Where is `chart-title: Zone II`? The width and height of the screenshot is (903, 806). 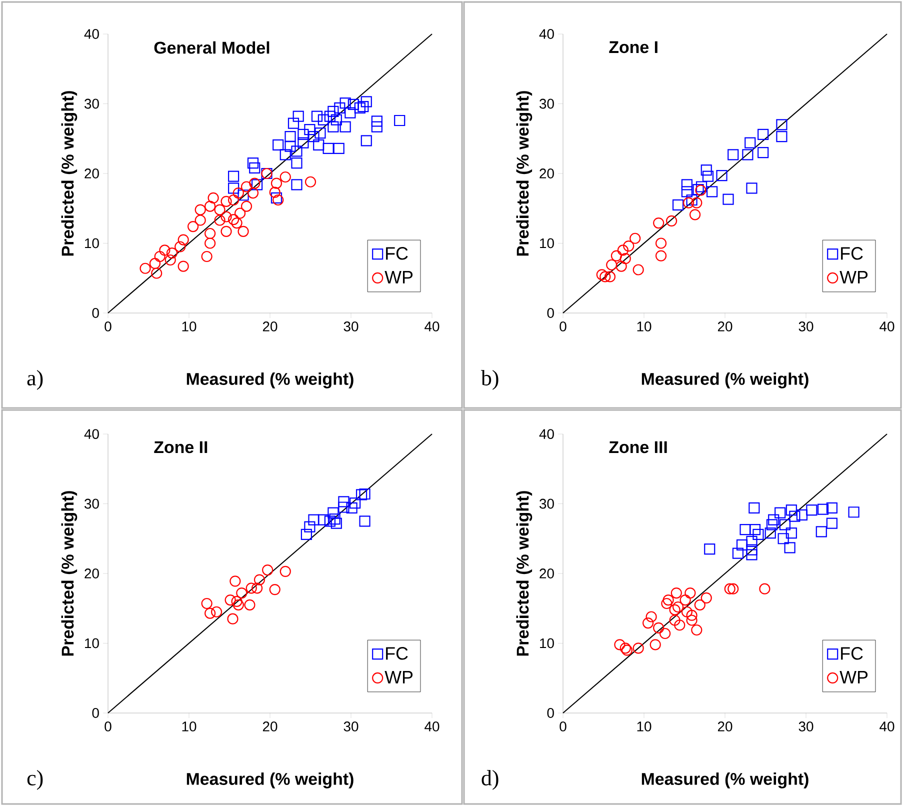
chart-title: Zone II is located at coordinates (181, 447).